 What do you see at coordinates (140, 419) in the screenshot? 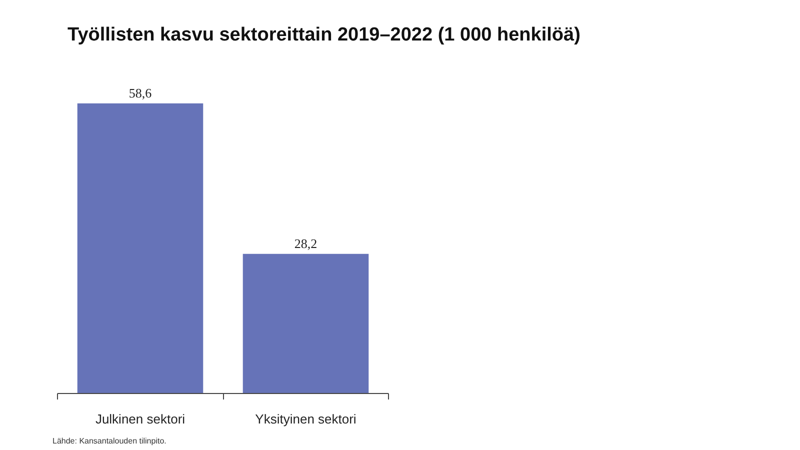
I see `x-tick-label: Julkinen sektori` at bounding box center [140, 419].